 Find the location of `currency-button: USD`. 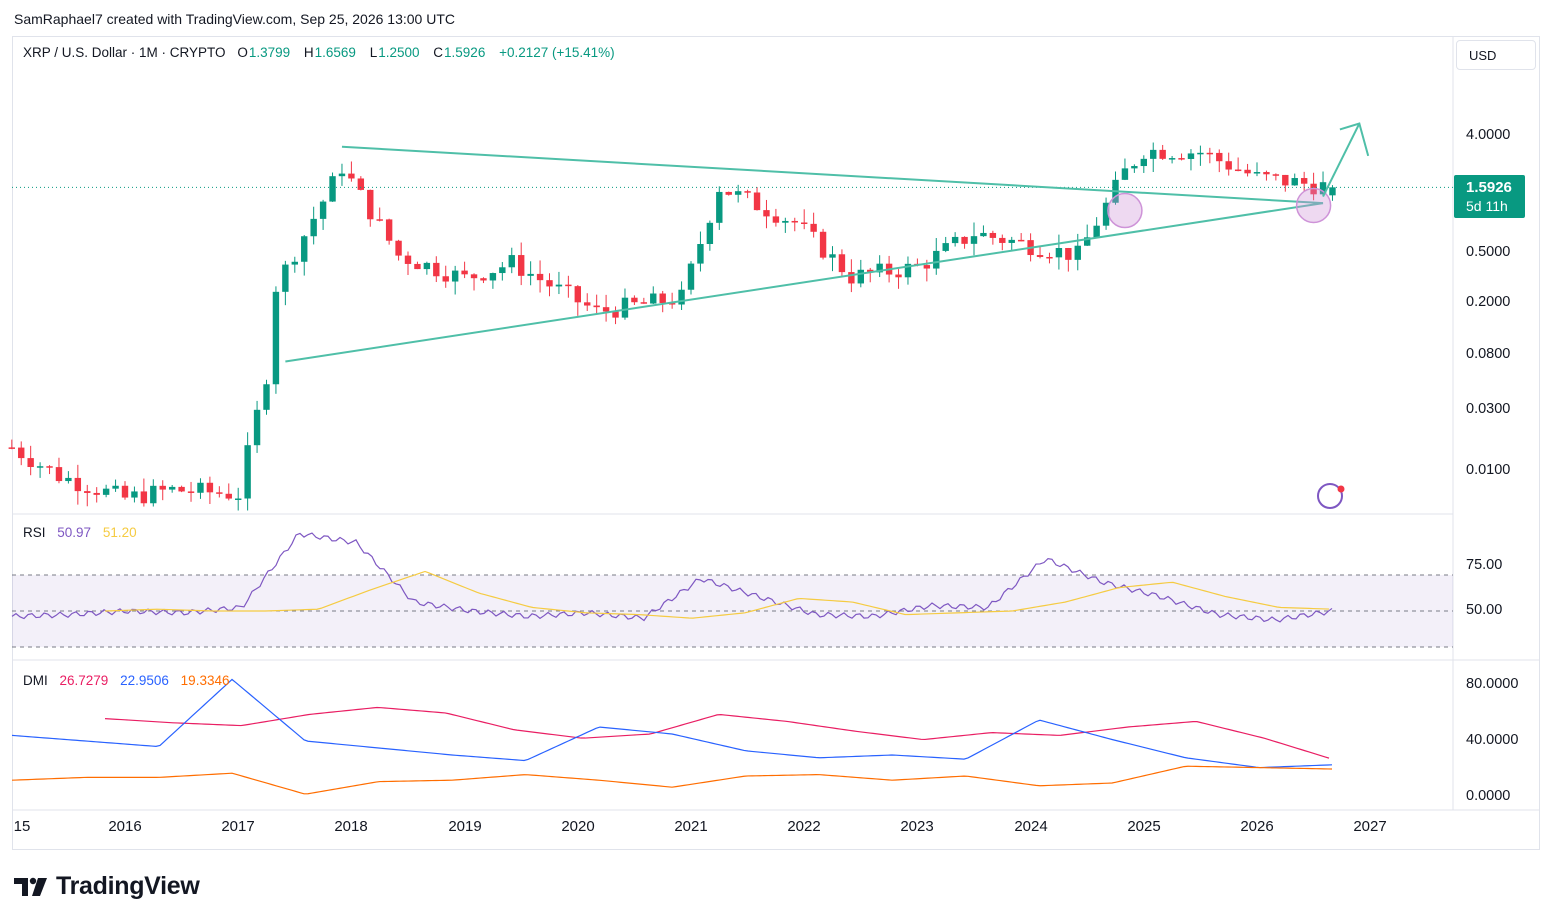

currency-button: USD is located at coordinates (1496, 55).